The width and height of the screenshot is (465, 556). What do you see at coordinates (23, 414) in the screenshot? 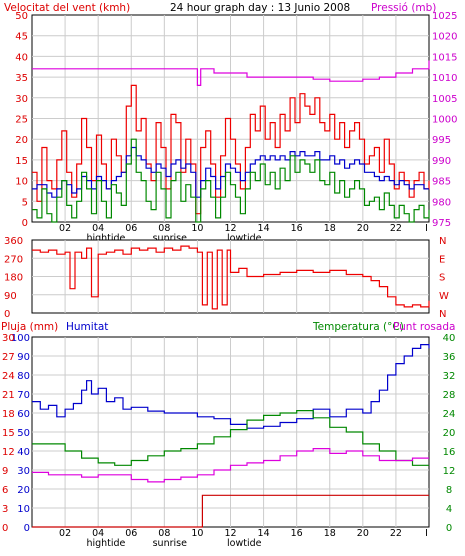
I see `humidity-tick: 60` at bounding box center [23, 414].